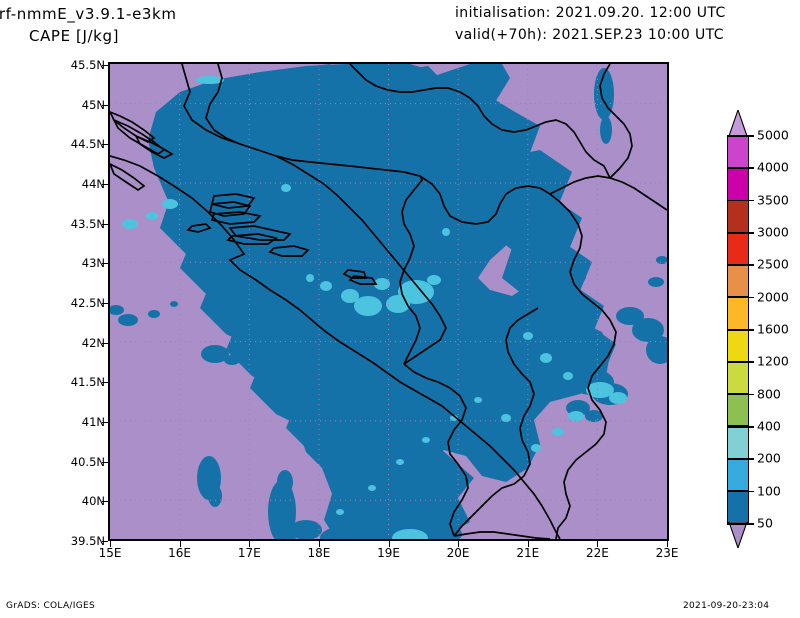 The image size is (800, 618). I want to click on x-tick-label: 19E, so click(388, 553).